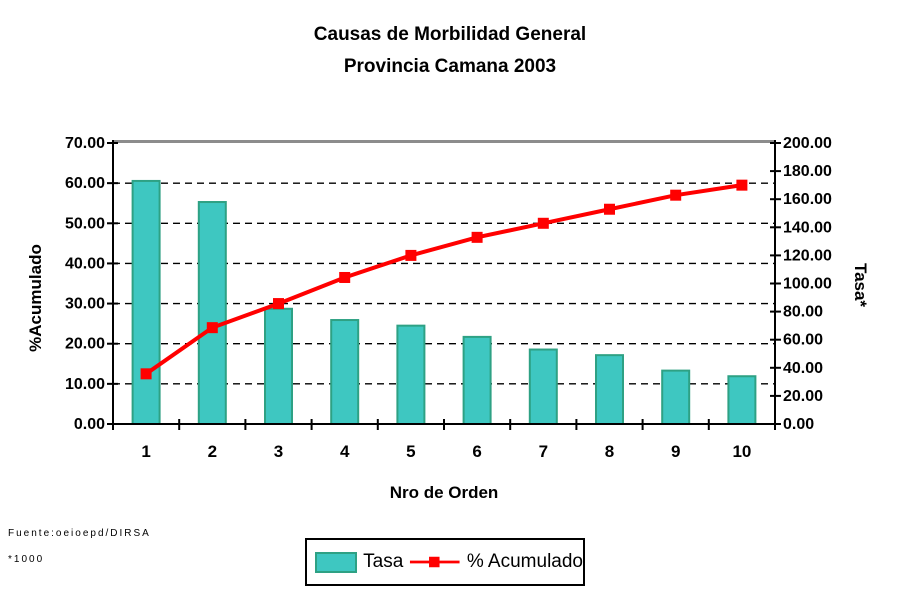 This screenshot has height=600, width=900. What do you see at coordinates (807, 284) in the screenshot?
I see `right-tick-label: 100.00` at bounding box center [807, 284].